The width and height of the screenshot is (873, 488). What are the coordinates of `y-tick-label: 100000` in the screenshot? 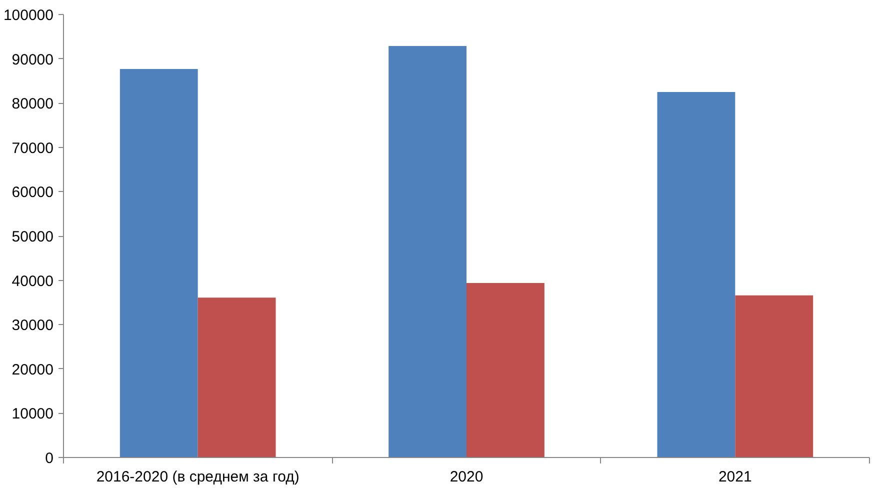 It's located at (28, 15).